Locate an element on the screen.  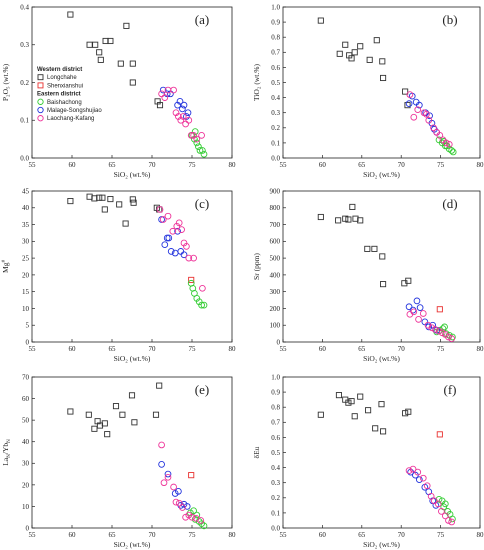
panel-label: (e) is located at coordinates (202, 389).